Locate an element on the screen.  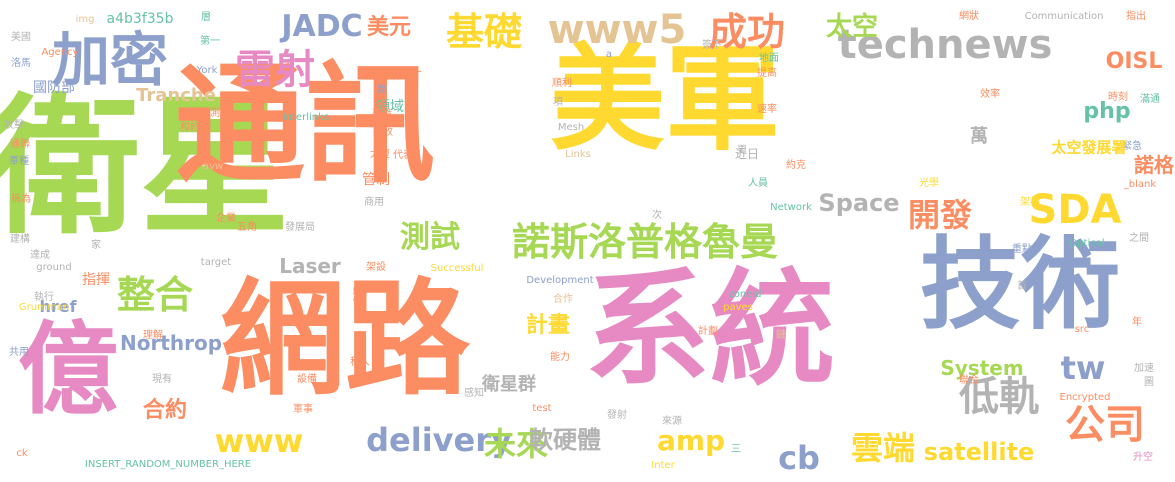
cloud-word: 測試 is located at coordinates (430, 237).